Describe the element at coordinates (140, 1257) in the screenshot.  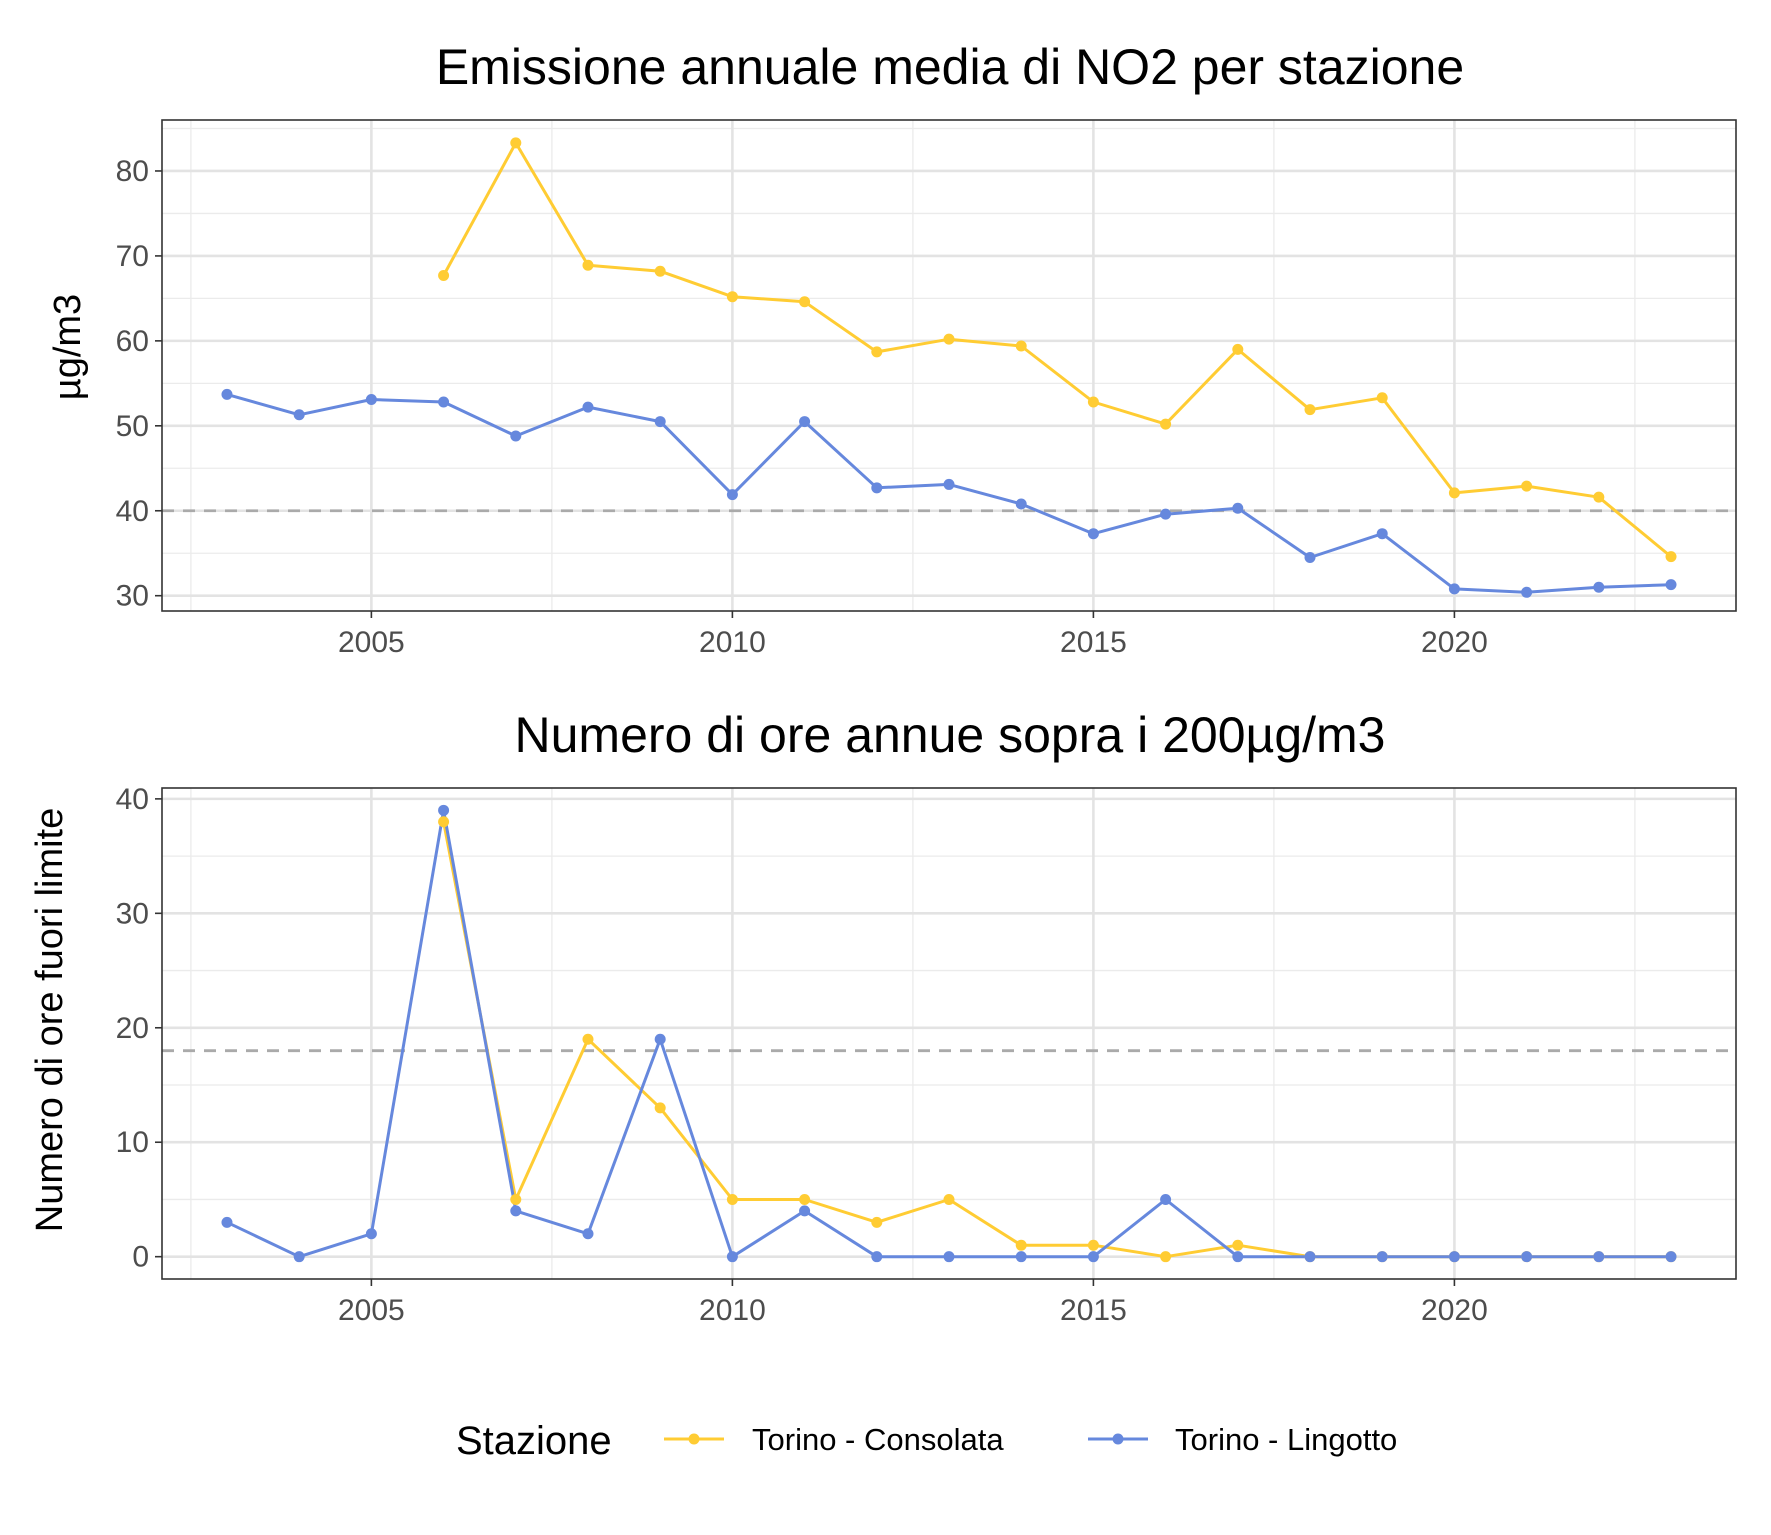
I see `y-tick-label: 0` at that location.